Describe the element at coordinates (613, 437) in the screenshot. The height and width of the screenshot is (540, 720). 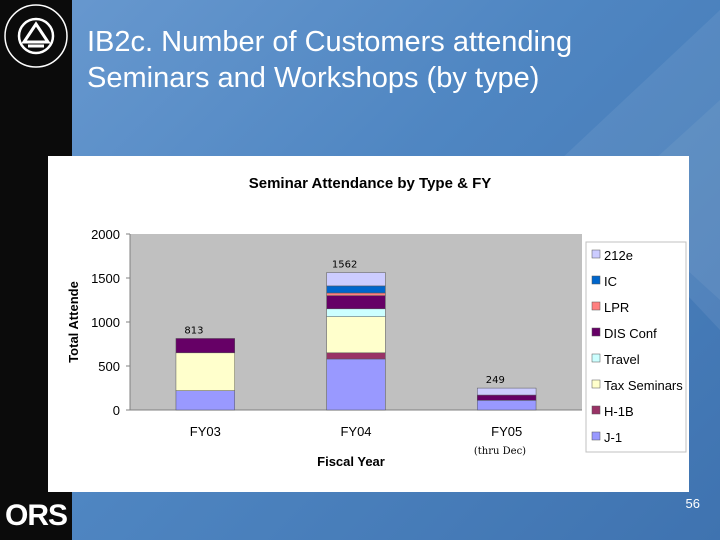
I see `legend-item-label: J-1` at that location.